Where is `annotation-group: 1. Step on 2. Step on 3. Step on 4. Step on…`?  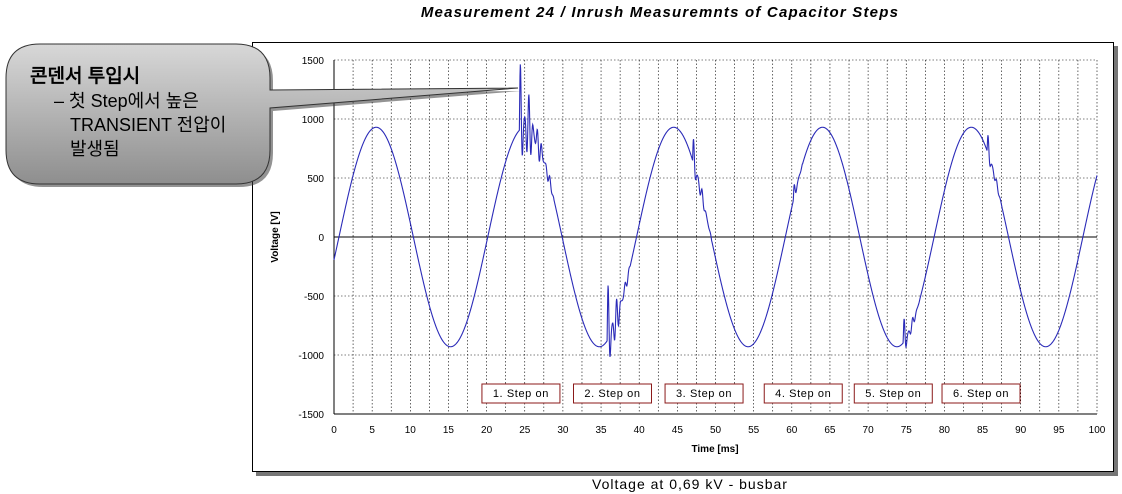 annotation-group: 1. Step on 2. Step on 3. Step on 4. Step on… is located at coordinates (751, 393).